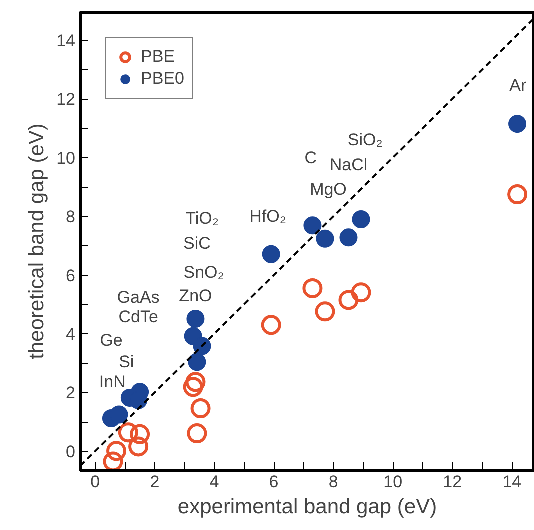  What do you see at coordinates (71, 217) in the screenshot?
I see `y-tick-label: 8` at bounding box center [71, 217].